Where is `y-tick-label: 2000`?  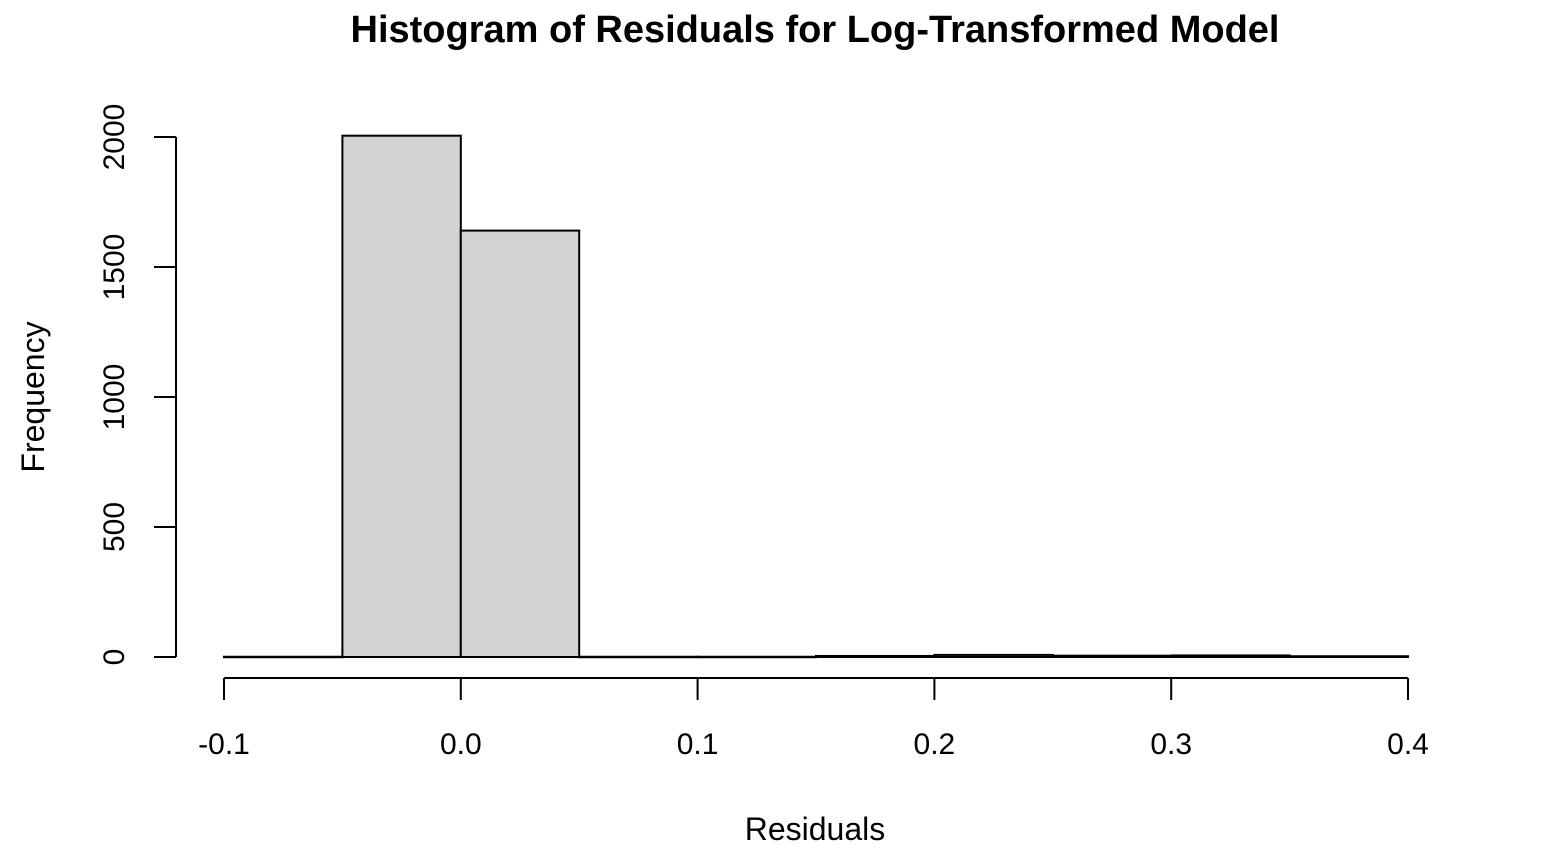 y-tick-label: 2000 is located at coordinates (114, 137).